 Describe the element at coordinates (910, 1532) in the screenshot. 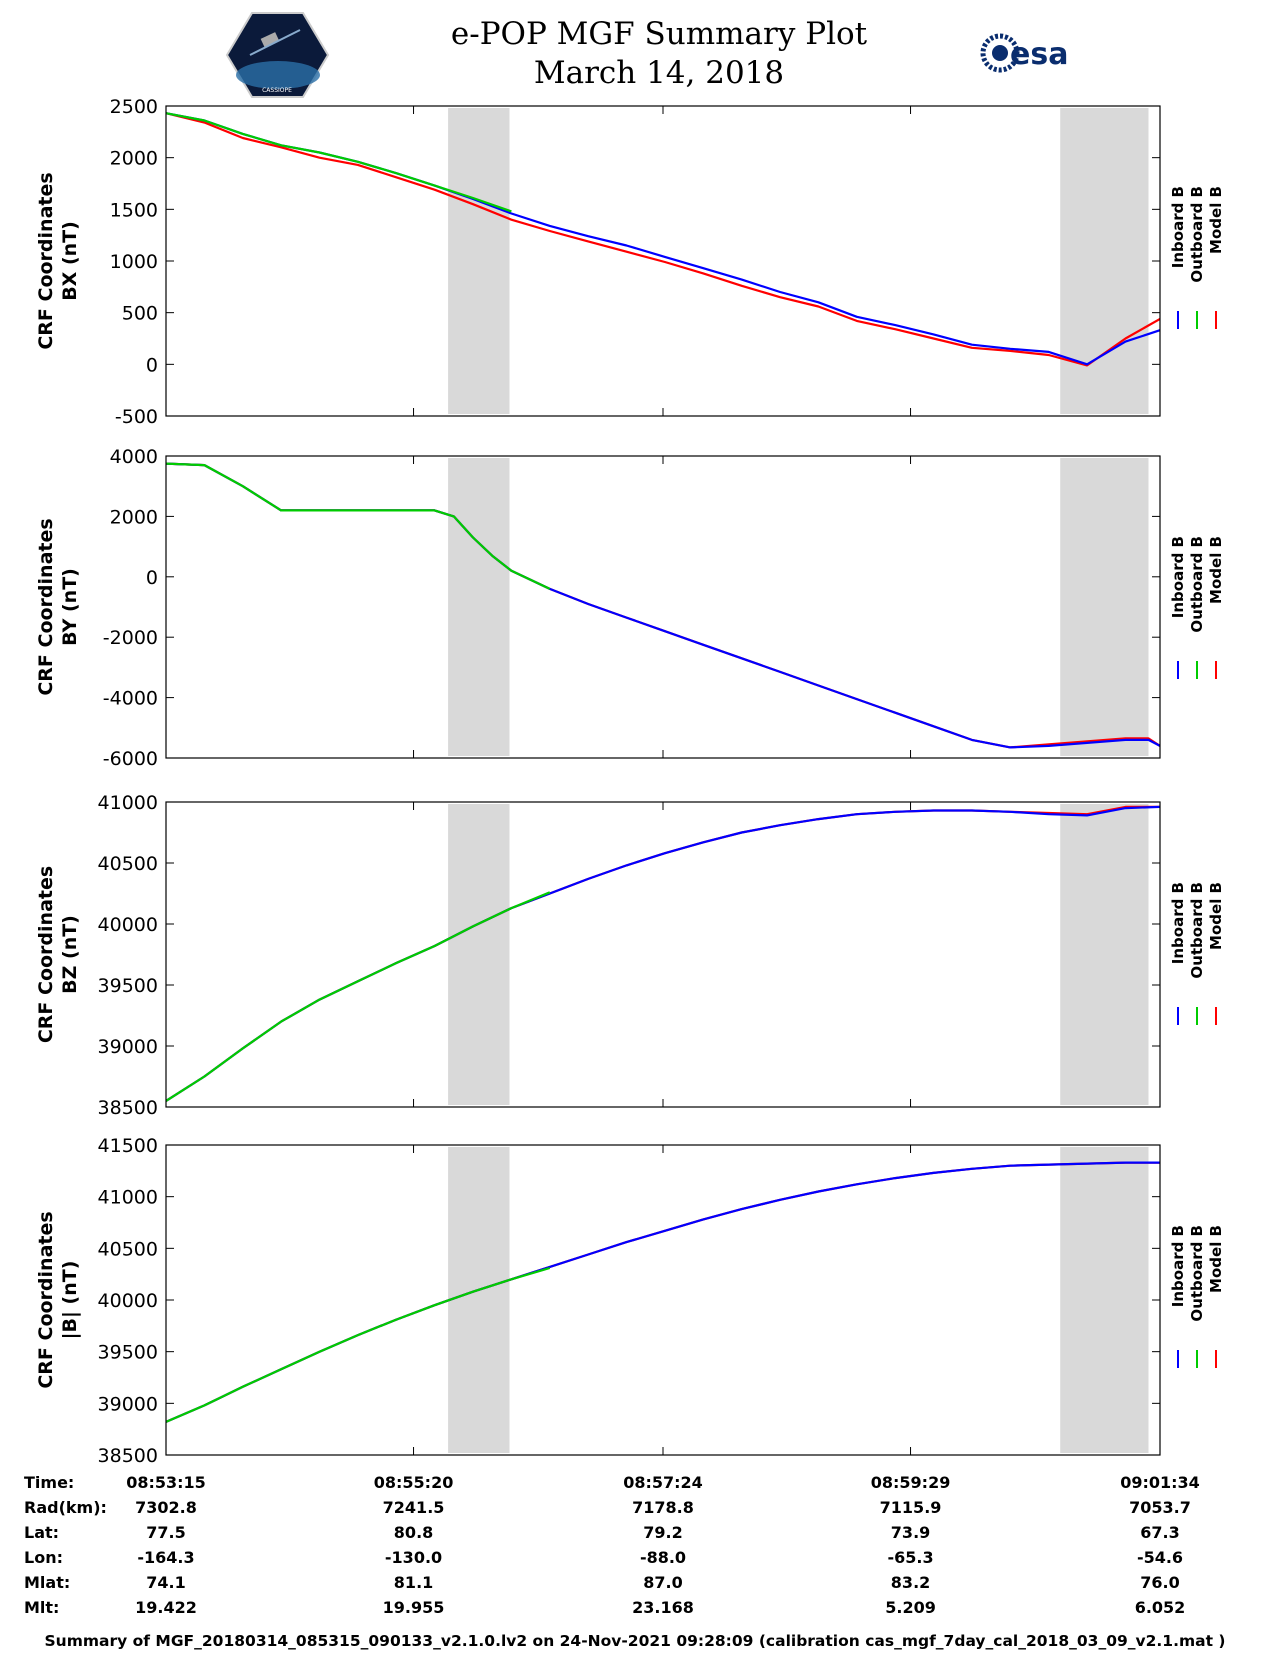

I see `ephemeris-value: 73.9` at that location.